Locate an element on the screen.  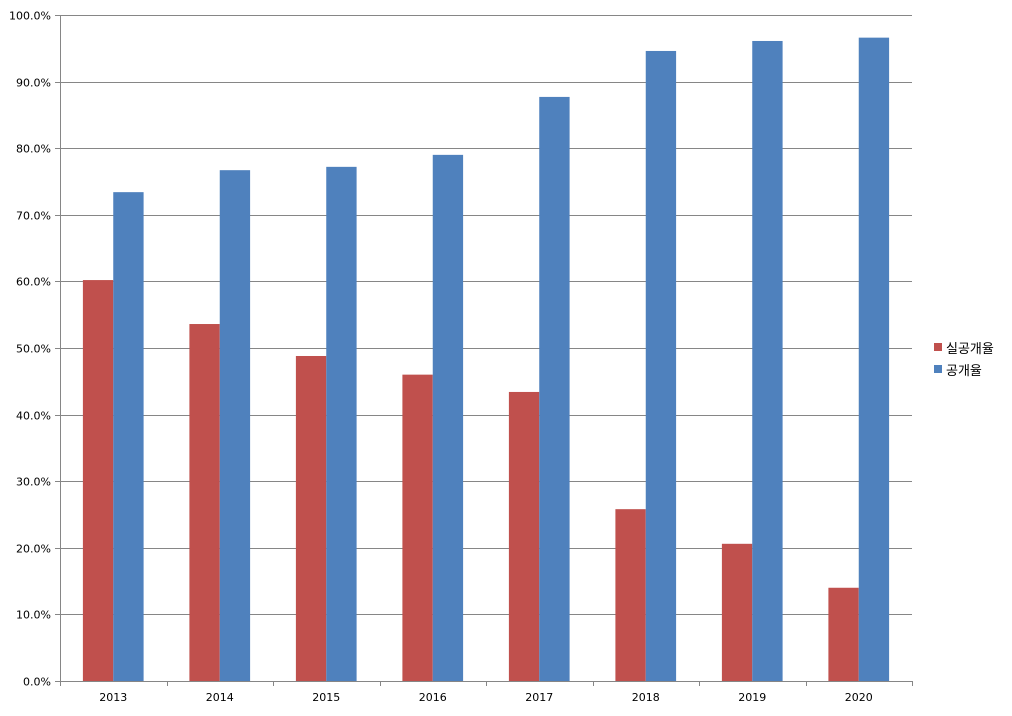
y-tick-label: 60.0% is located at coordinates (33, 282).